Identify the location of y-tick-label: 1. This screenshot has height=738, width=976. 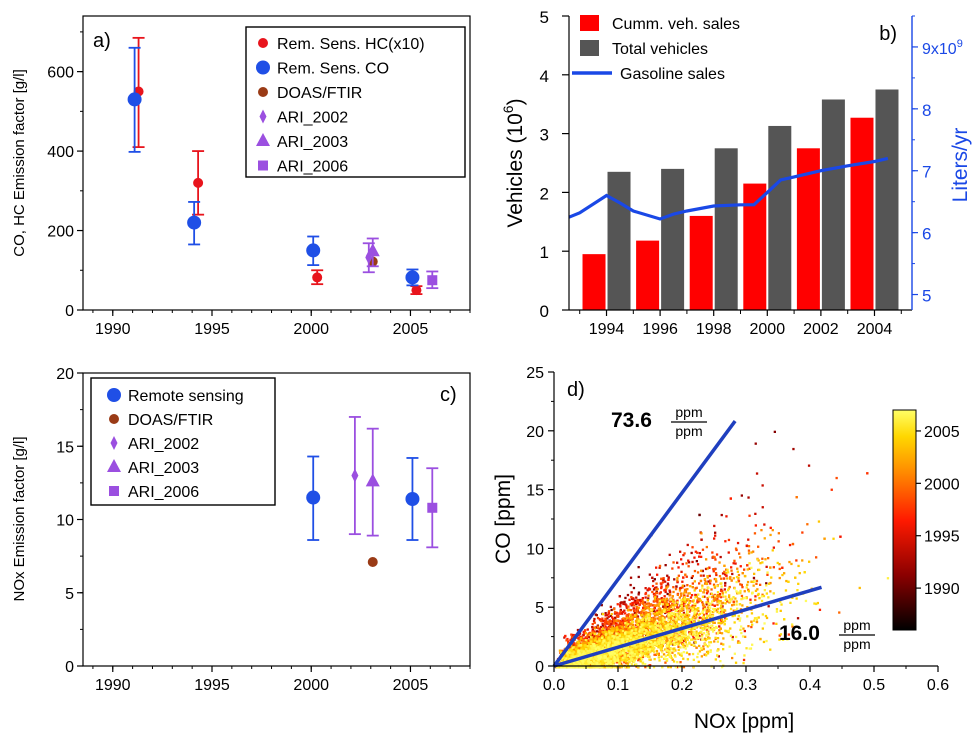
(544, 252).